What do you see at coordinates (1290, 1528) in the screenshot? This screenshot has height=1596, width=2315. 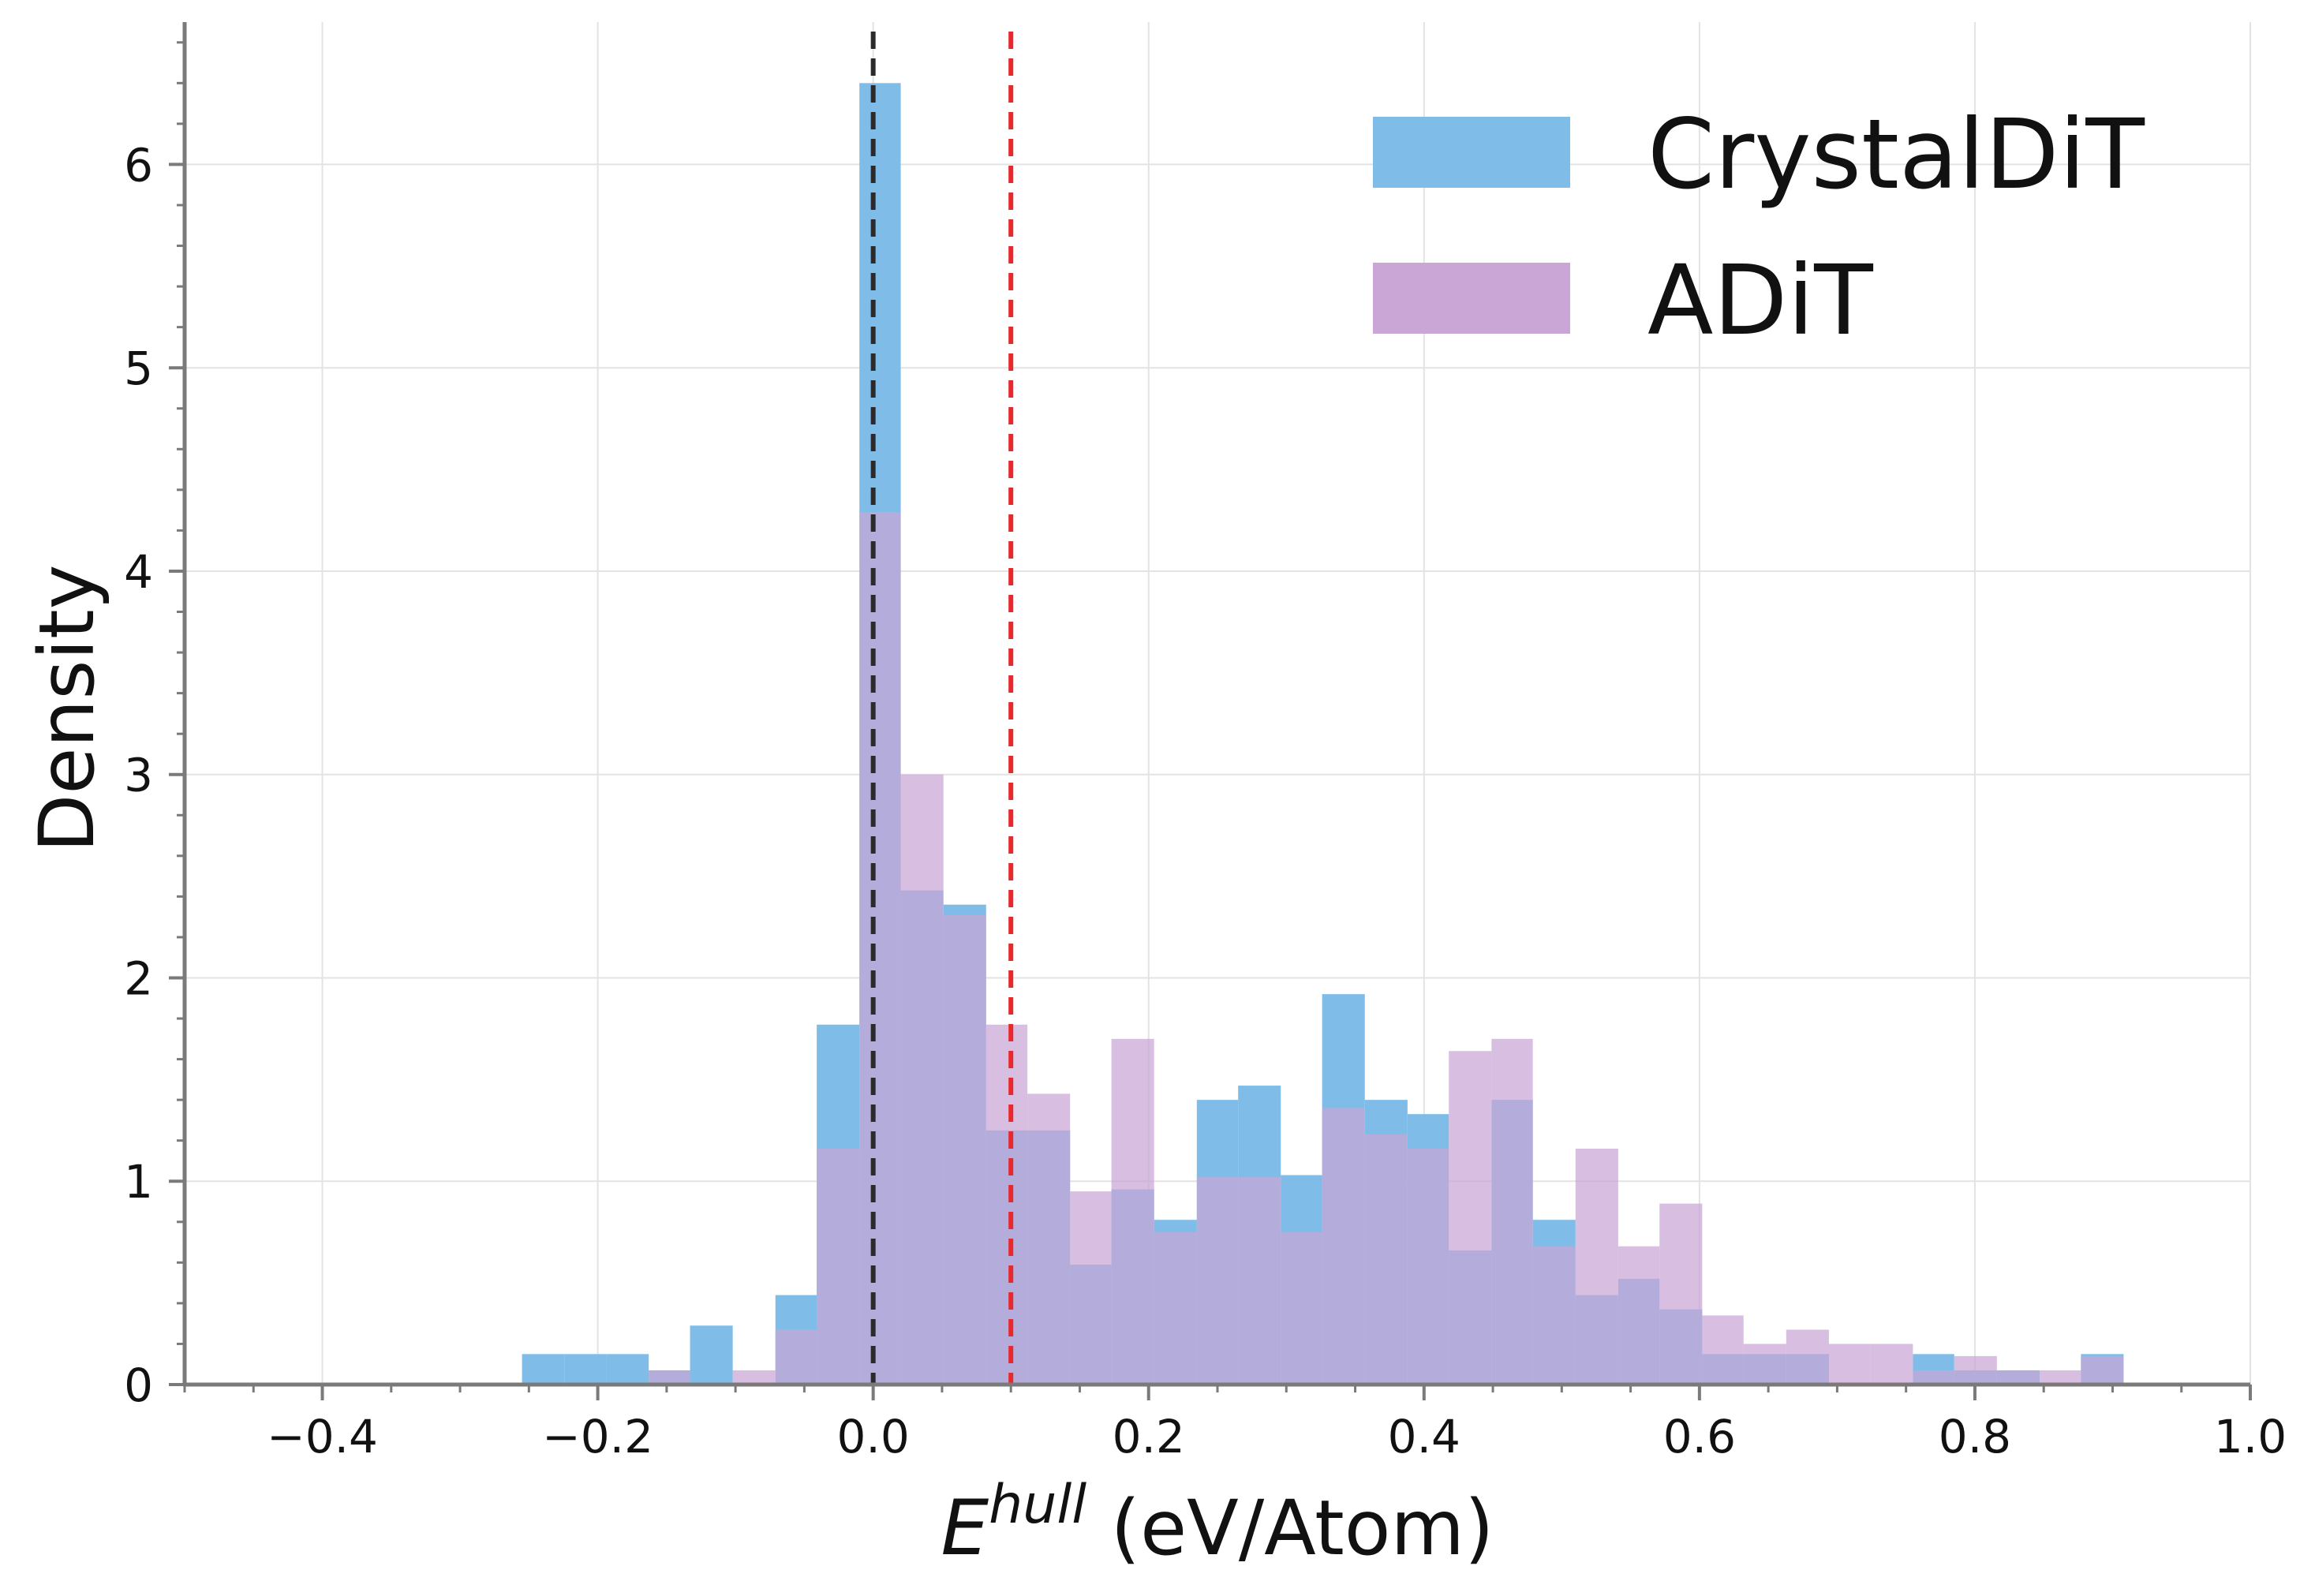 I see `x-axis-title-unit: (eV/Atom)` at bounding box center [1290, 1528].